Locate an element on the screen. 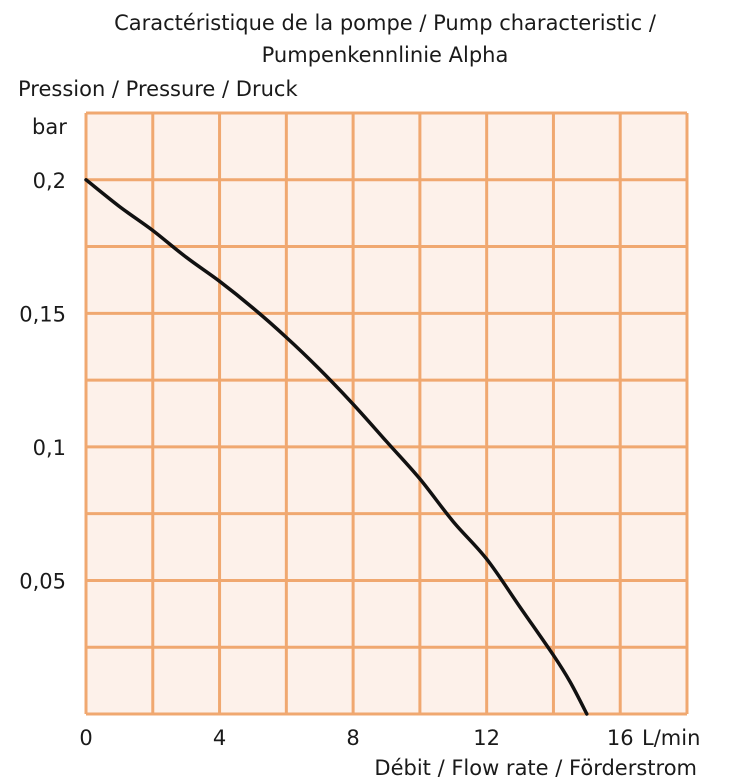  x-tick-labels: 0 4 8 12 16 is located at coordinates (356, 738).